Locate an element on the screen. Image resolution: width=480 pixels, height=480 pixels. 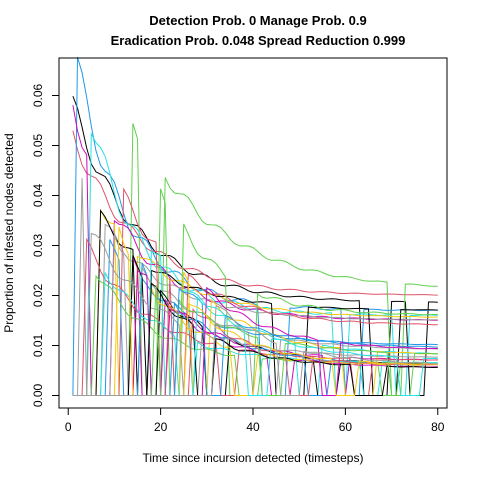
y-tick-label: 0.03 is located at coordinates (38, 245).